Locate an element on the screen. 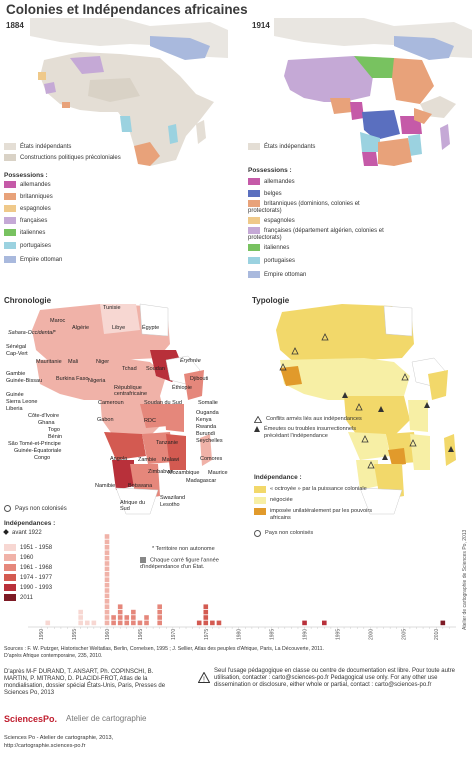 The width and height of the screenshot is (474, 760). lbl-rwanda: Rwanda is located at coordinates (206, 427).